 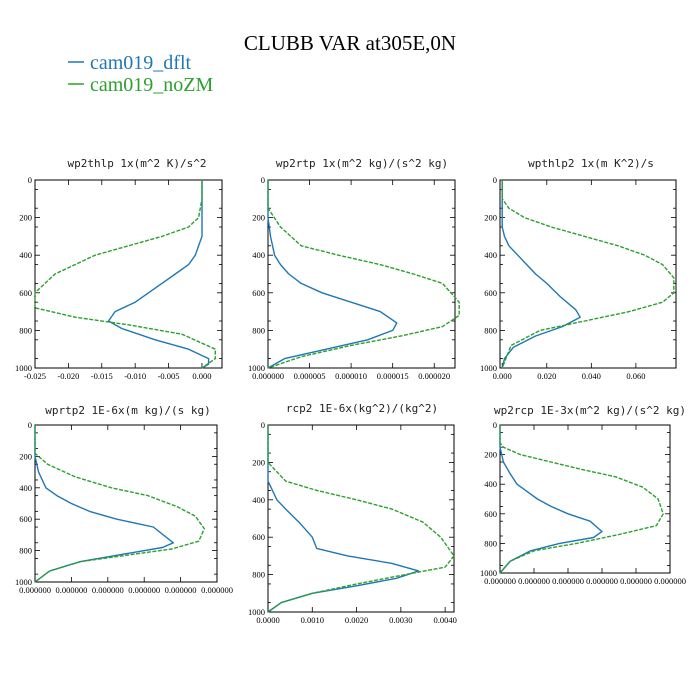 What do you see at coordinates (141, 63) in the screenshot?
I see `legend-label-dflt: cam019_dflt` at bounding box center [141, 63].